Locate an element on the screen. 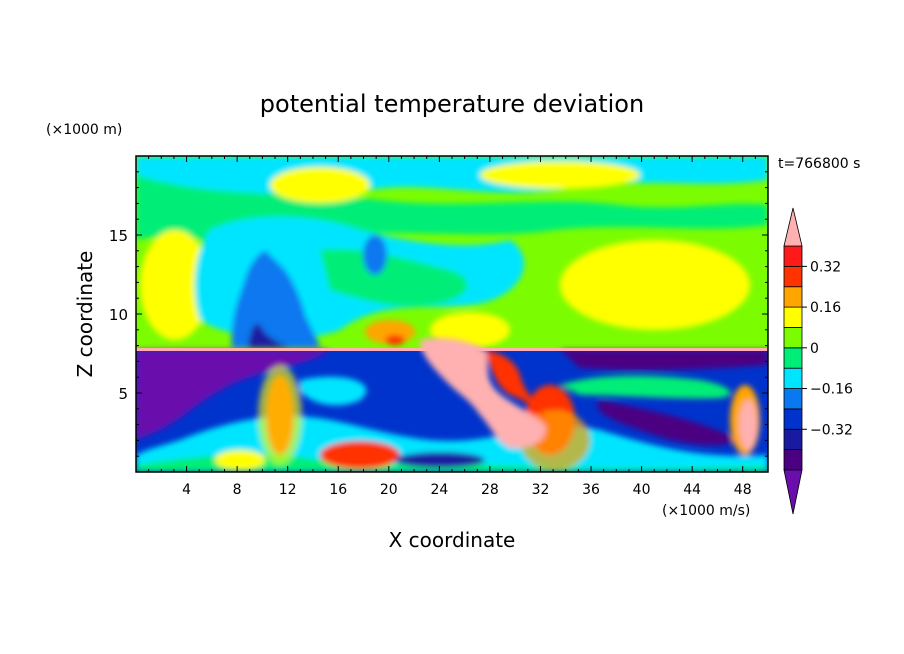 Image resolution: width=904 pixels, height=654 pixels. blue-blob is located at coordinates (375, 255).